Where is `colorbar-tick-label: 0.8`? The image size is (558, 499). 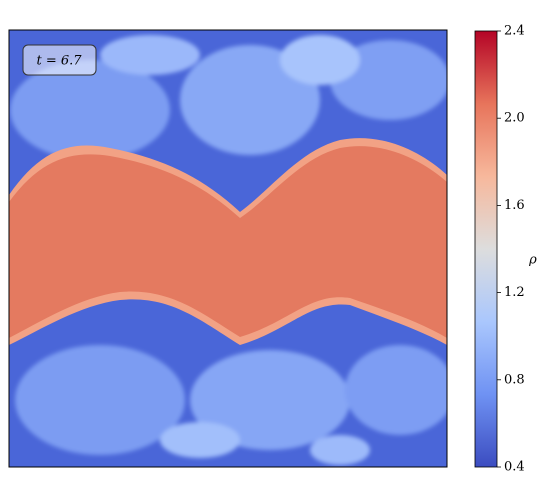
colorbar-tick-label: 0.8 is located at coordinates (514, 379).